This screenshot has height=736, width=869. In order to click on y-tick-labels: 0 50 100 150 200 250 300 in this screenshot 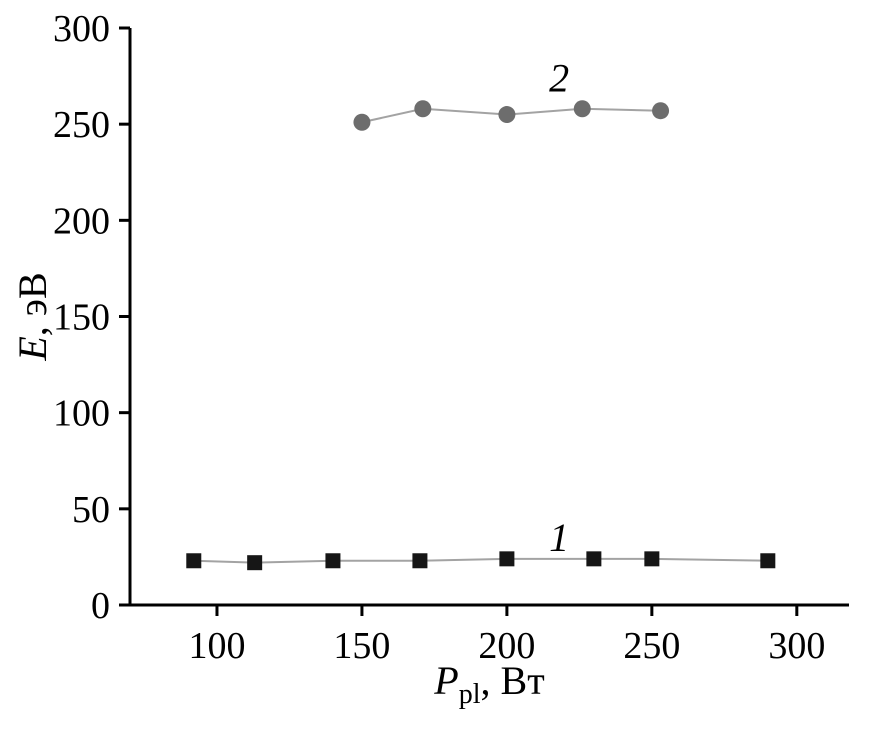, I will do `click(81, 317)`.